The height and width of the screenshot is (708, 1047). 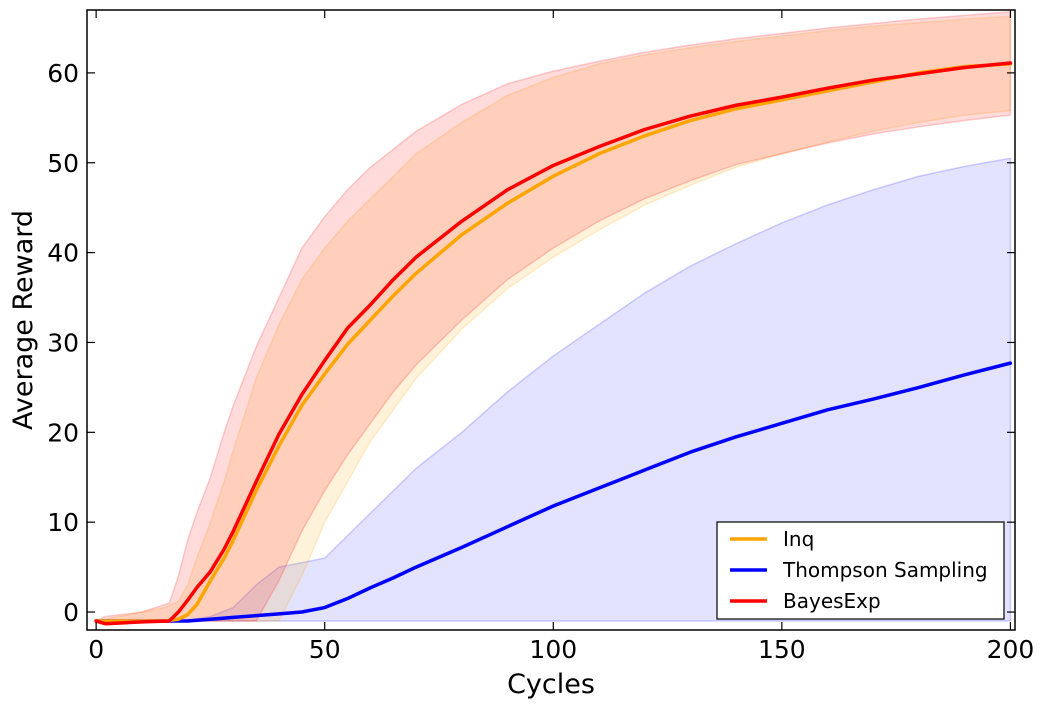 What do you see at coordinates (63, 73) in the screenshot?
I see `y-tick-label: 60` at bounding box center [63, 73].